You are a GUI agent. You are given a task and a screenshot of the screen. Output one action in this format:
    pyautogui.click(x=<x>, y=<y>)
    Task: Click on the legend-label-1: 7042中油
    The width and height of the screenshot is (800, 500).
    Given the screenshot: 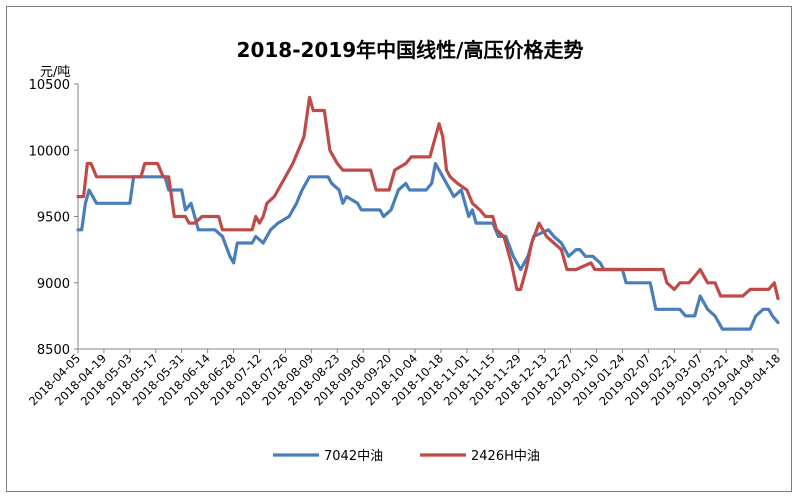 What is the action you would take?
    pyautogui.click(x=353, y=456)
    